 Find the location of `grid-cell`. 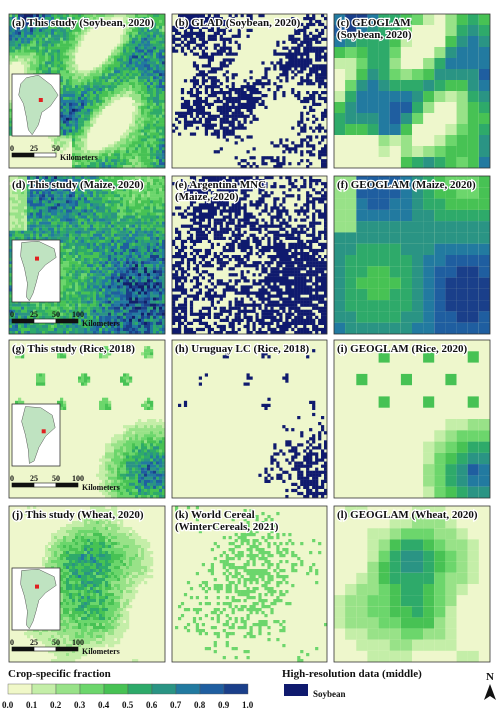

grid-cell is located at coordinates (462, 162).